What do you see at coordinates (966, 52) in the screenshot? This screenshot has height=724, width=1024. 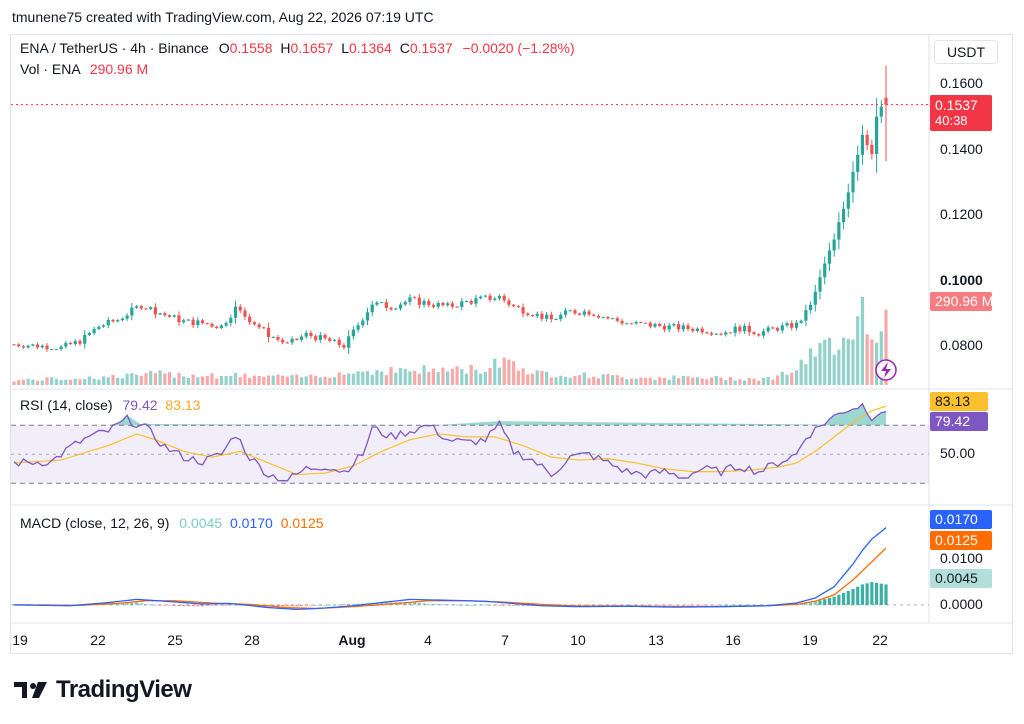 I see `currency-button: USDT` at bounding box center [966, 52].